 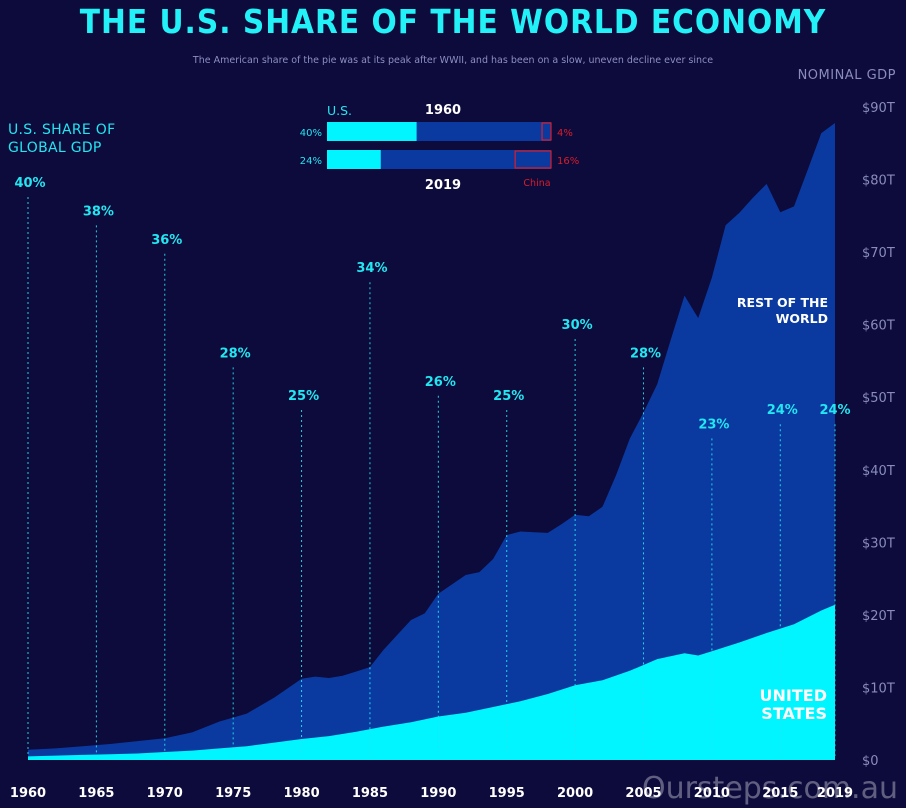 I want to click on y-tick-label: $60T, so click(x=878, y=326).